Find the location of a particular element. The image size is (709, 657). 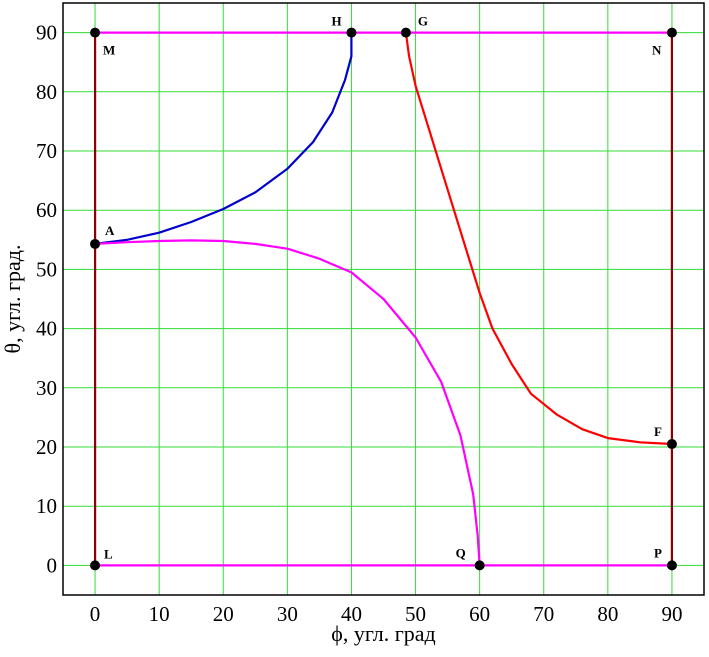

y-tick-label: 90 is located at coordinates (46, 33).